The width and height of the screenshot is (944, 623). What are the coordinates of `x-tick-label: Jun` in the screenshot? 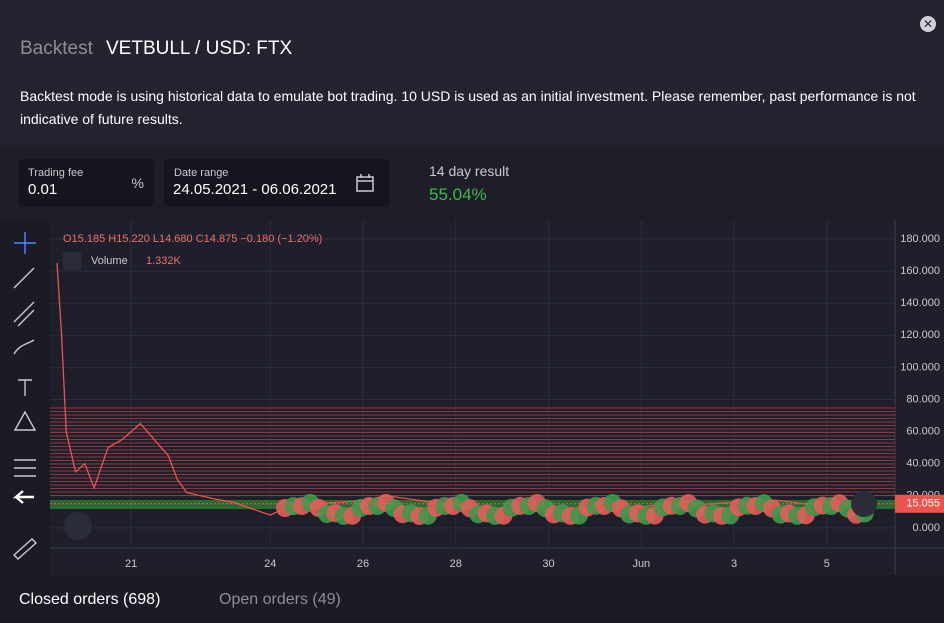 It's located at (641, 564).